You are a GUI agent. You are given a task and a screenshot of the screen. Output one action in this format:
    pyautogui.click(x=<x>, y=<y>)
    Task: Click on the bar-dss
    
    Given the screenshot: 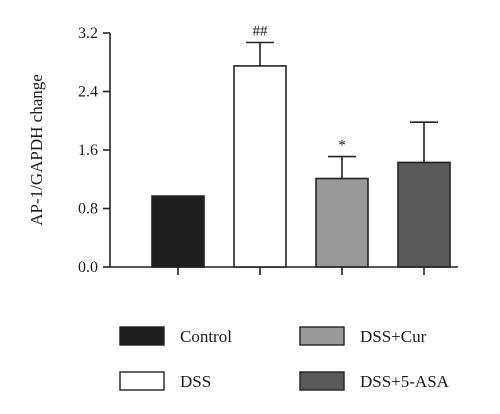 What is the action you would take?
    pyautogui.click(x=260, y=166)
    